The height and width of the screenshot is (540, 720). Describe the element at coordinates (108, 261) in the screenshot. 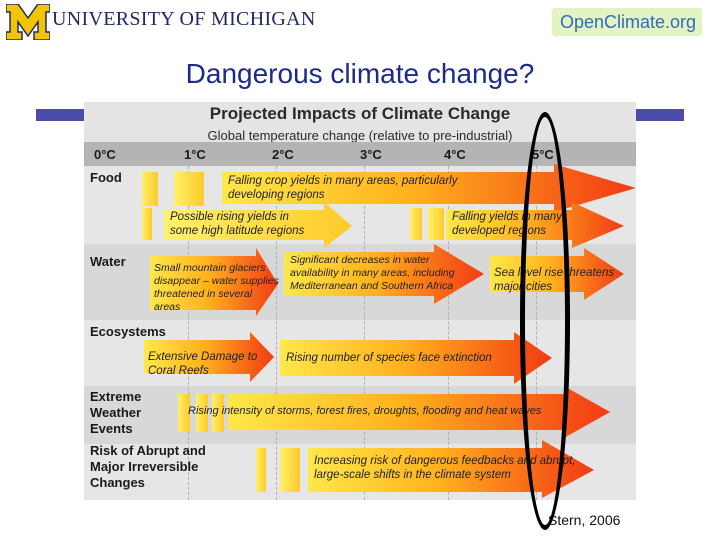

I see `row-label-water: Water` at that location.